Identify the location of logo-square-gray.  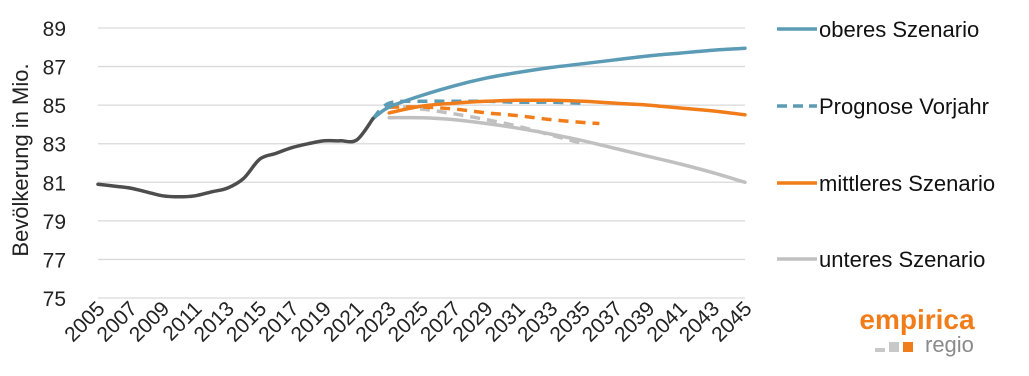
(894, 347).